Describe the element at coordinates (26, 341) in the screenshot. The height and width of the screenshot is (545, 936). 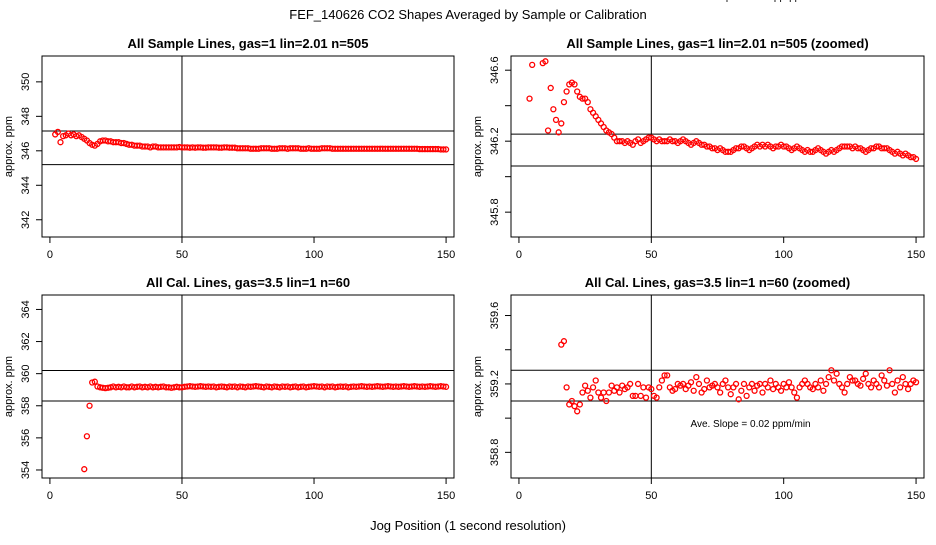
I see `y-tick-label: 362` at that location.